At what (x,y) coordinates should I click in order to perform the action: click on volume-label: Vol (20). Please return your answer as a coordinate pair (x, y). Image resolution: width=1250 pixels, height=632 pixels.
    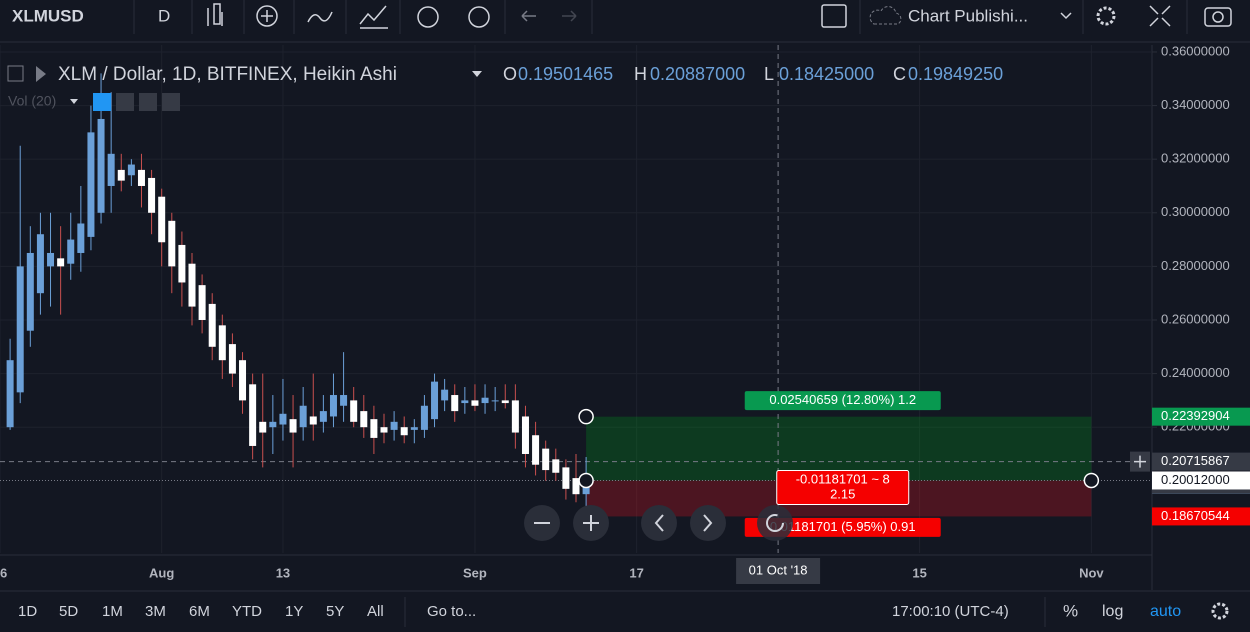
    Looking at the image, I should click on (32, 101).